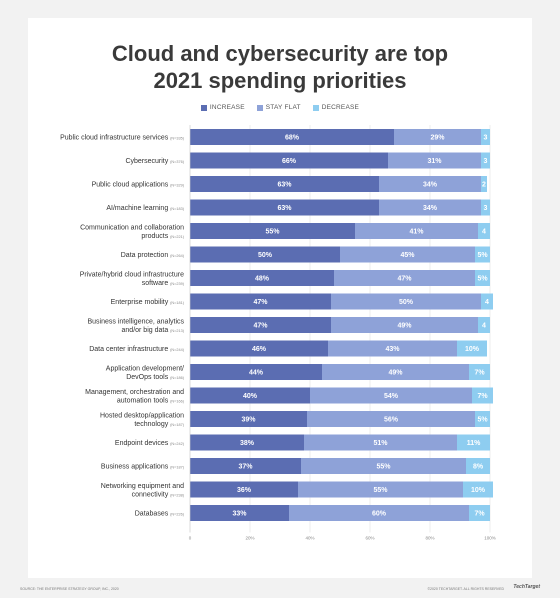  Describe the element at coordinates (177, 378) in the screenshot. I see `category-sample-size: (N=186)` at that location.